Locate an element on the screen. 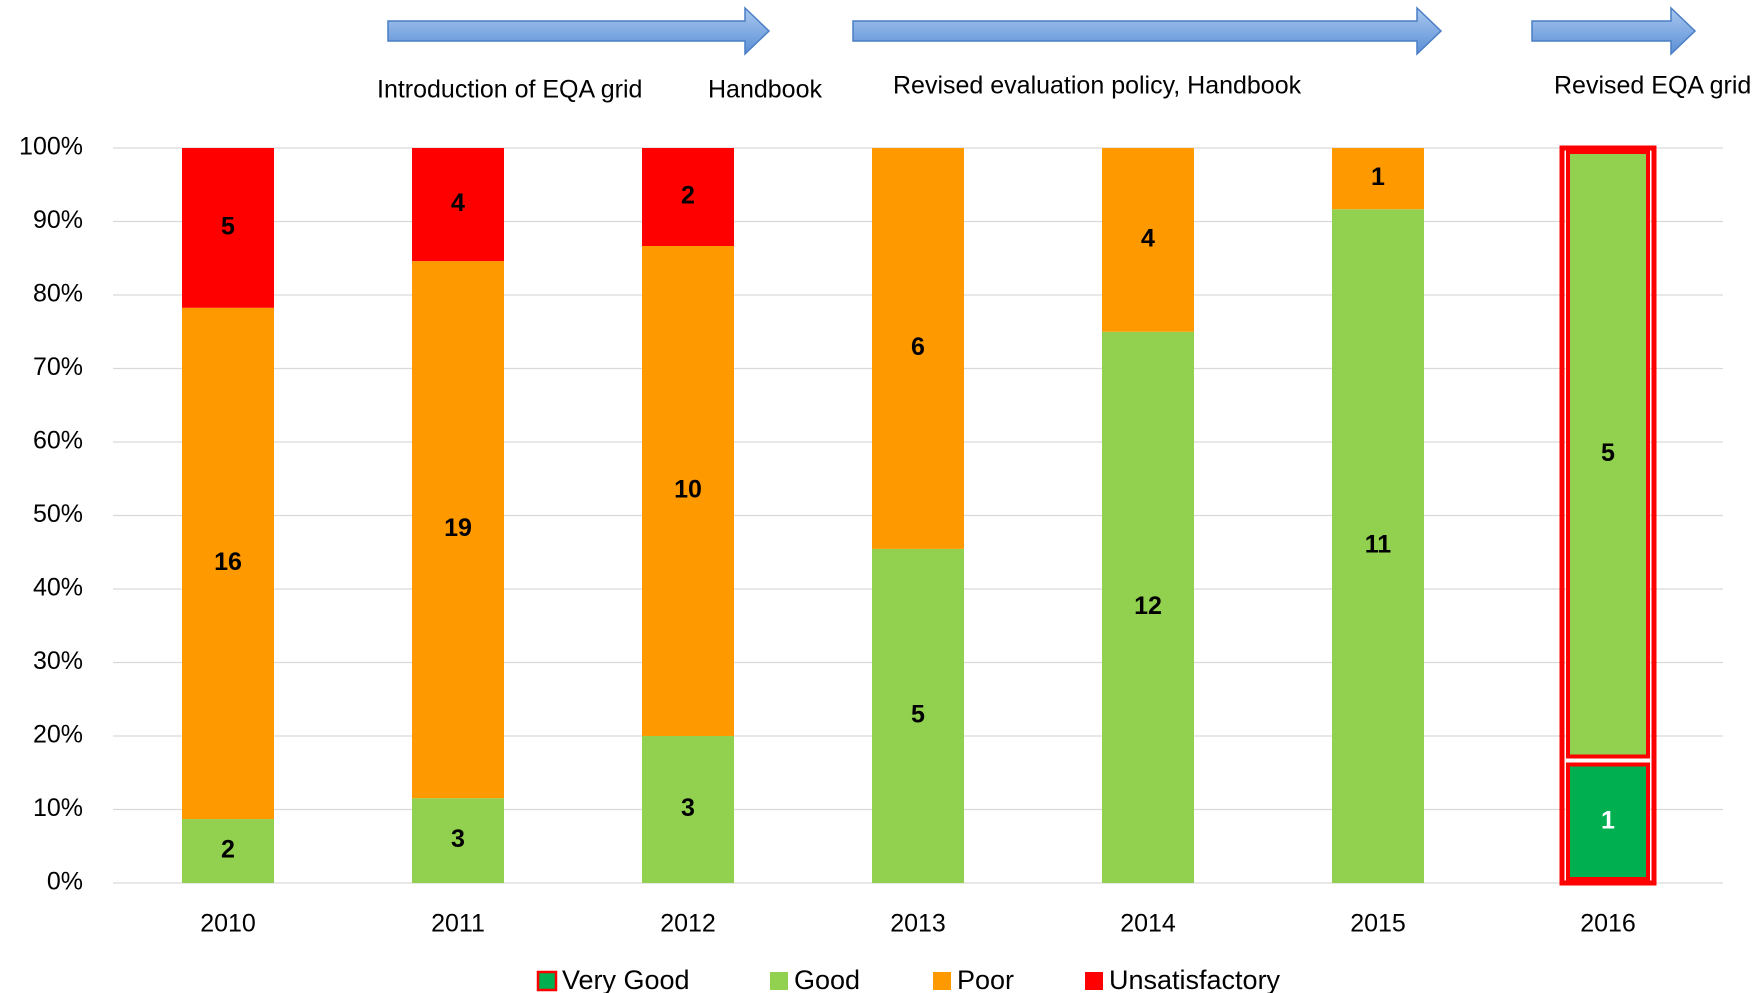  x-tick-label: 2014 is located at coordinates (1148, 924).